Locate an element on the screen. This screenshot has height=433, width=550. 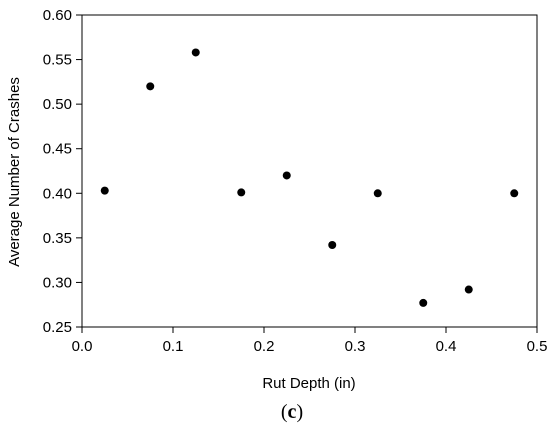
y-tick-label: 0.45 is located at coordinates (57, 149).